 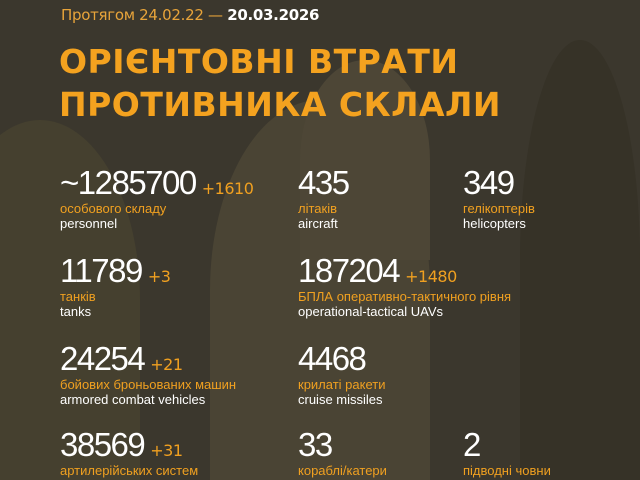 I want to click on stat-label-en: cruise missiles, so click(x=340, y=399).